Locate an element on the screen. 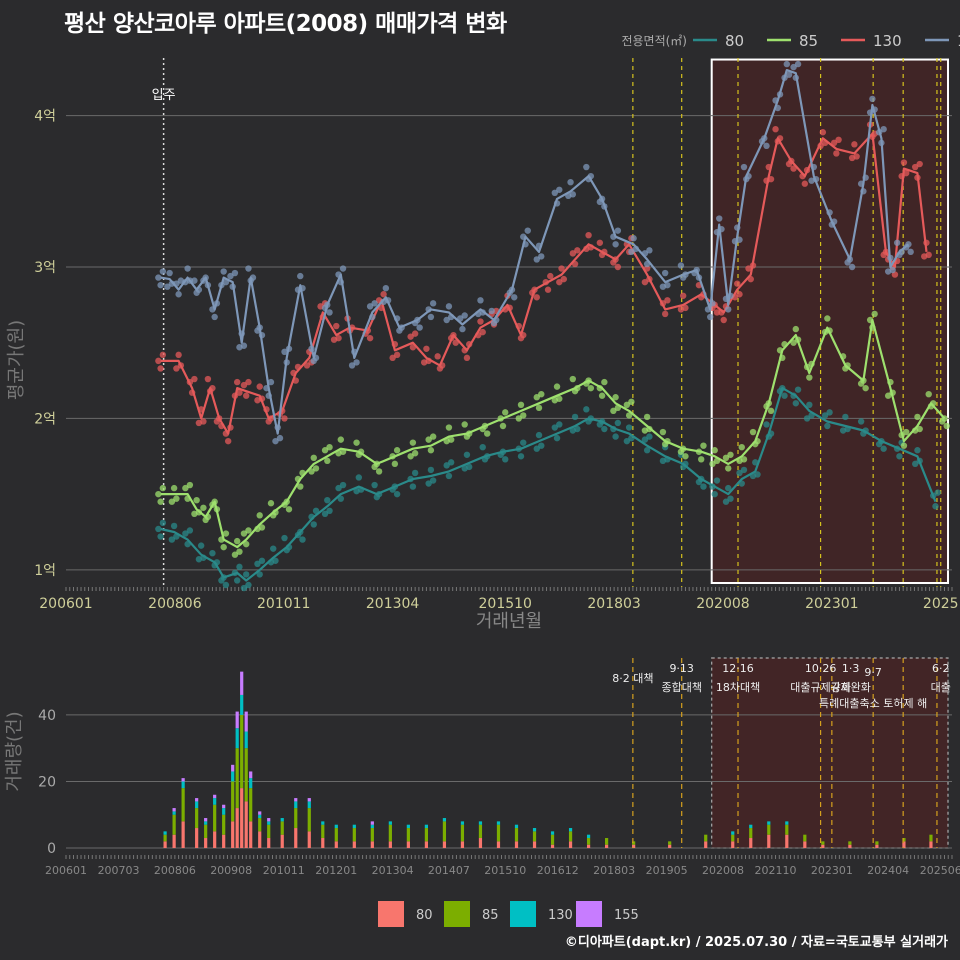 The image size is (960, 960). annotation-date: 12·16 is located at coordinates (738, 668).